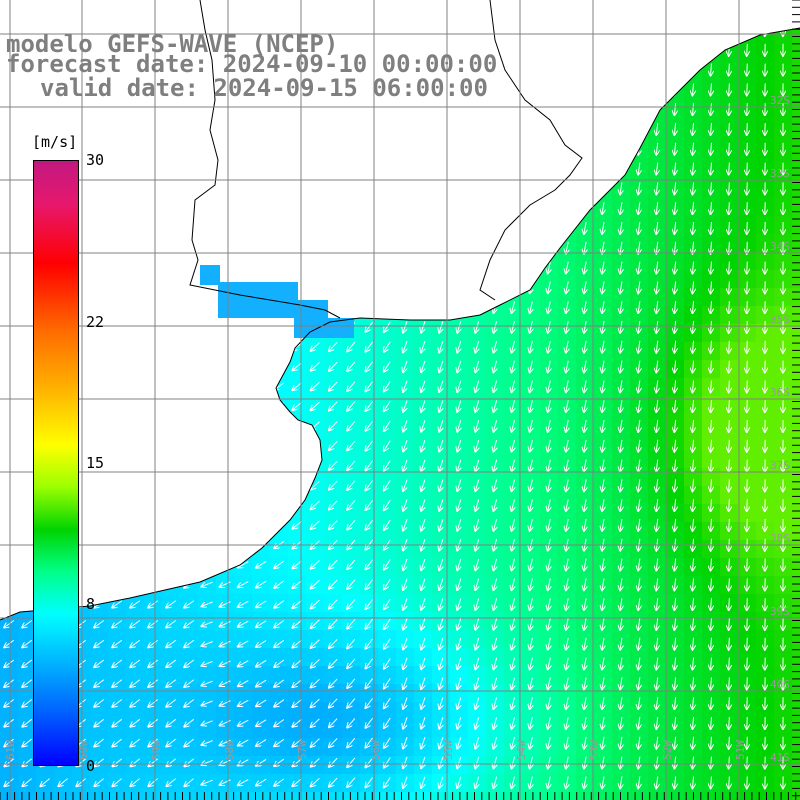  I want to click on colorbar-tick-label: 22, so click(95, 321).